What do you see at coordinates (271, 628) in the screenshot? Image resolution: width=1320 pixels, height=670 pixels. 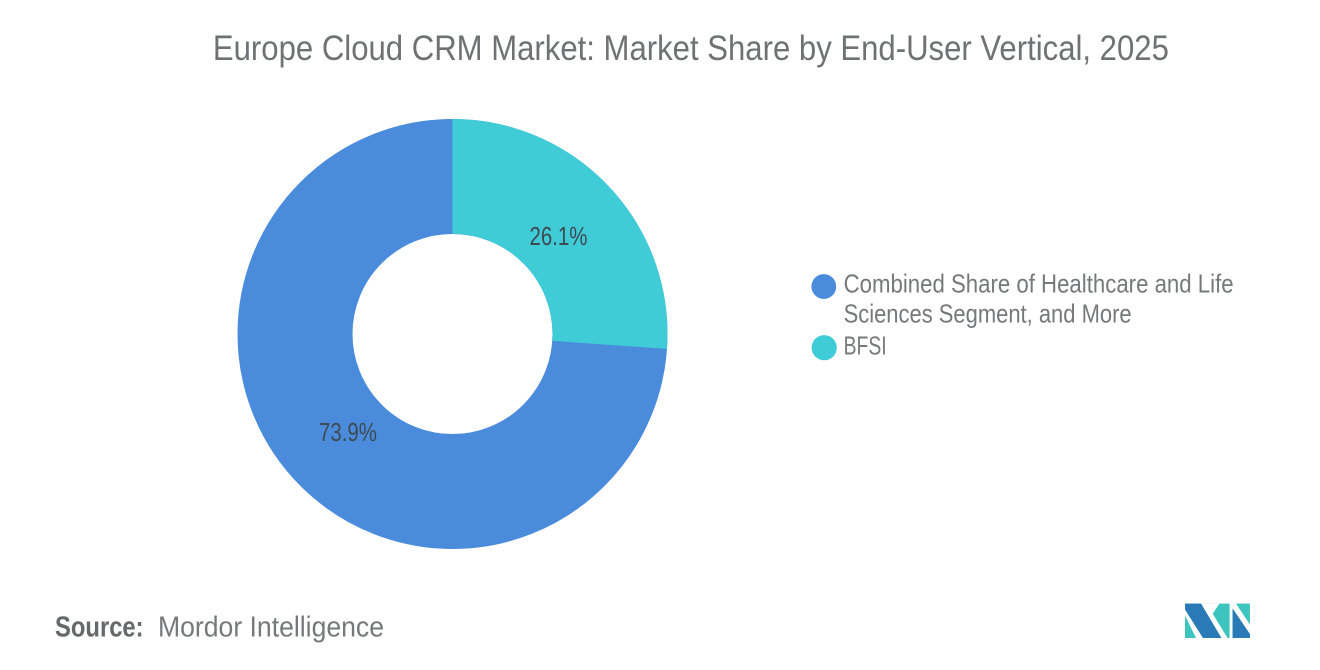 I see `svg-text: Mordor Intelligence` at bounding box center [271, 628].